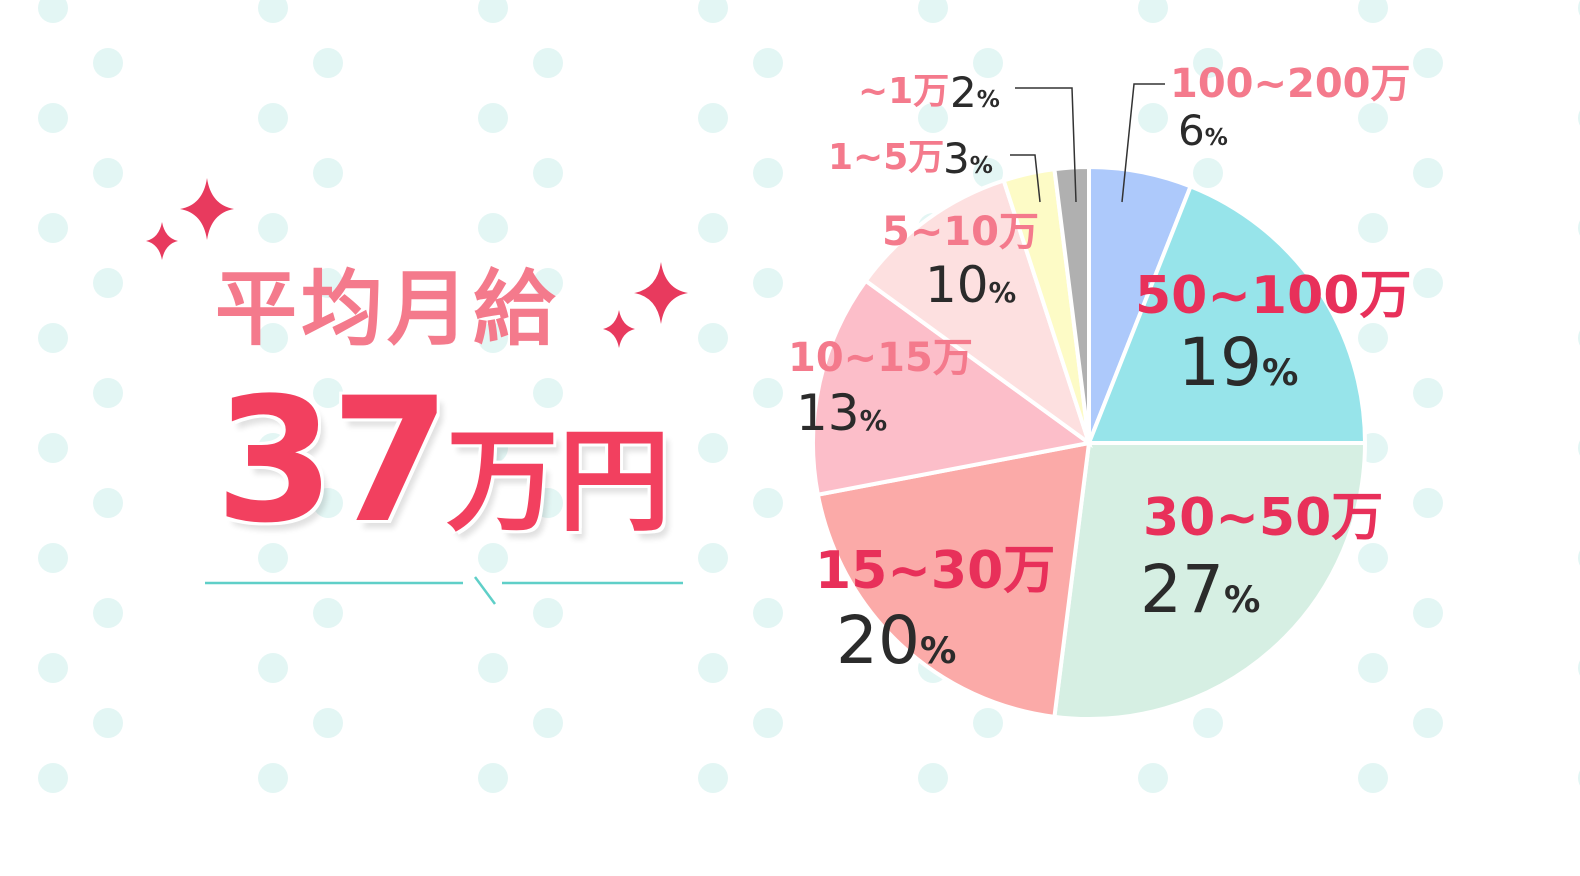 This screenshot has height=876, width=1580. What do you see at coordinates (961, 232) in the screenshot?
I see `label-5-10: 5~10万` at bounding box center [961, 232].